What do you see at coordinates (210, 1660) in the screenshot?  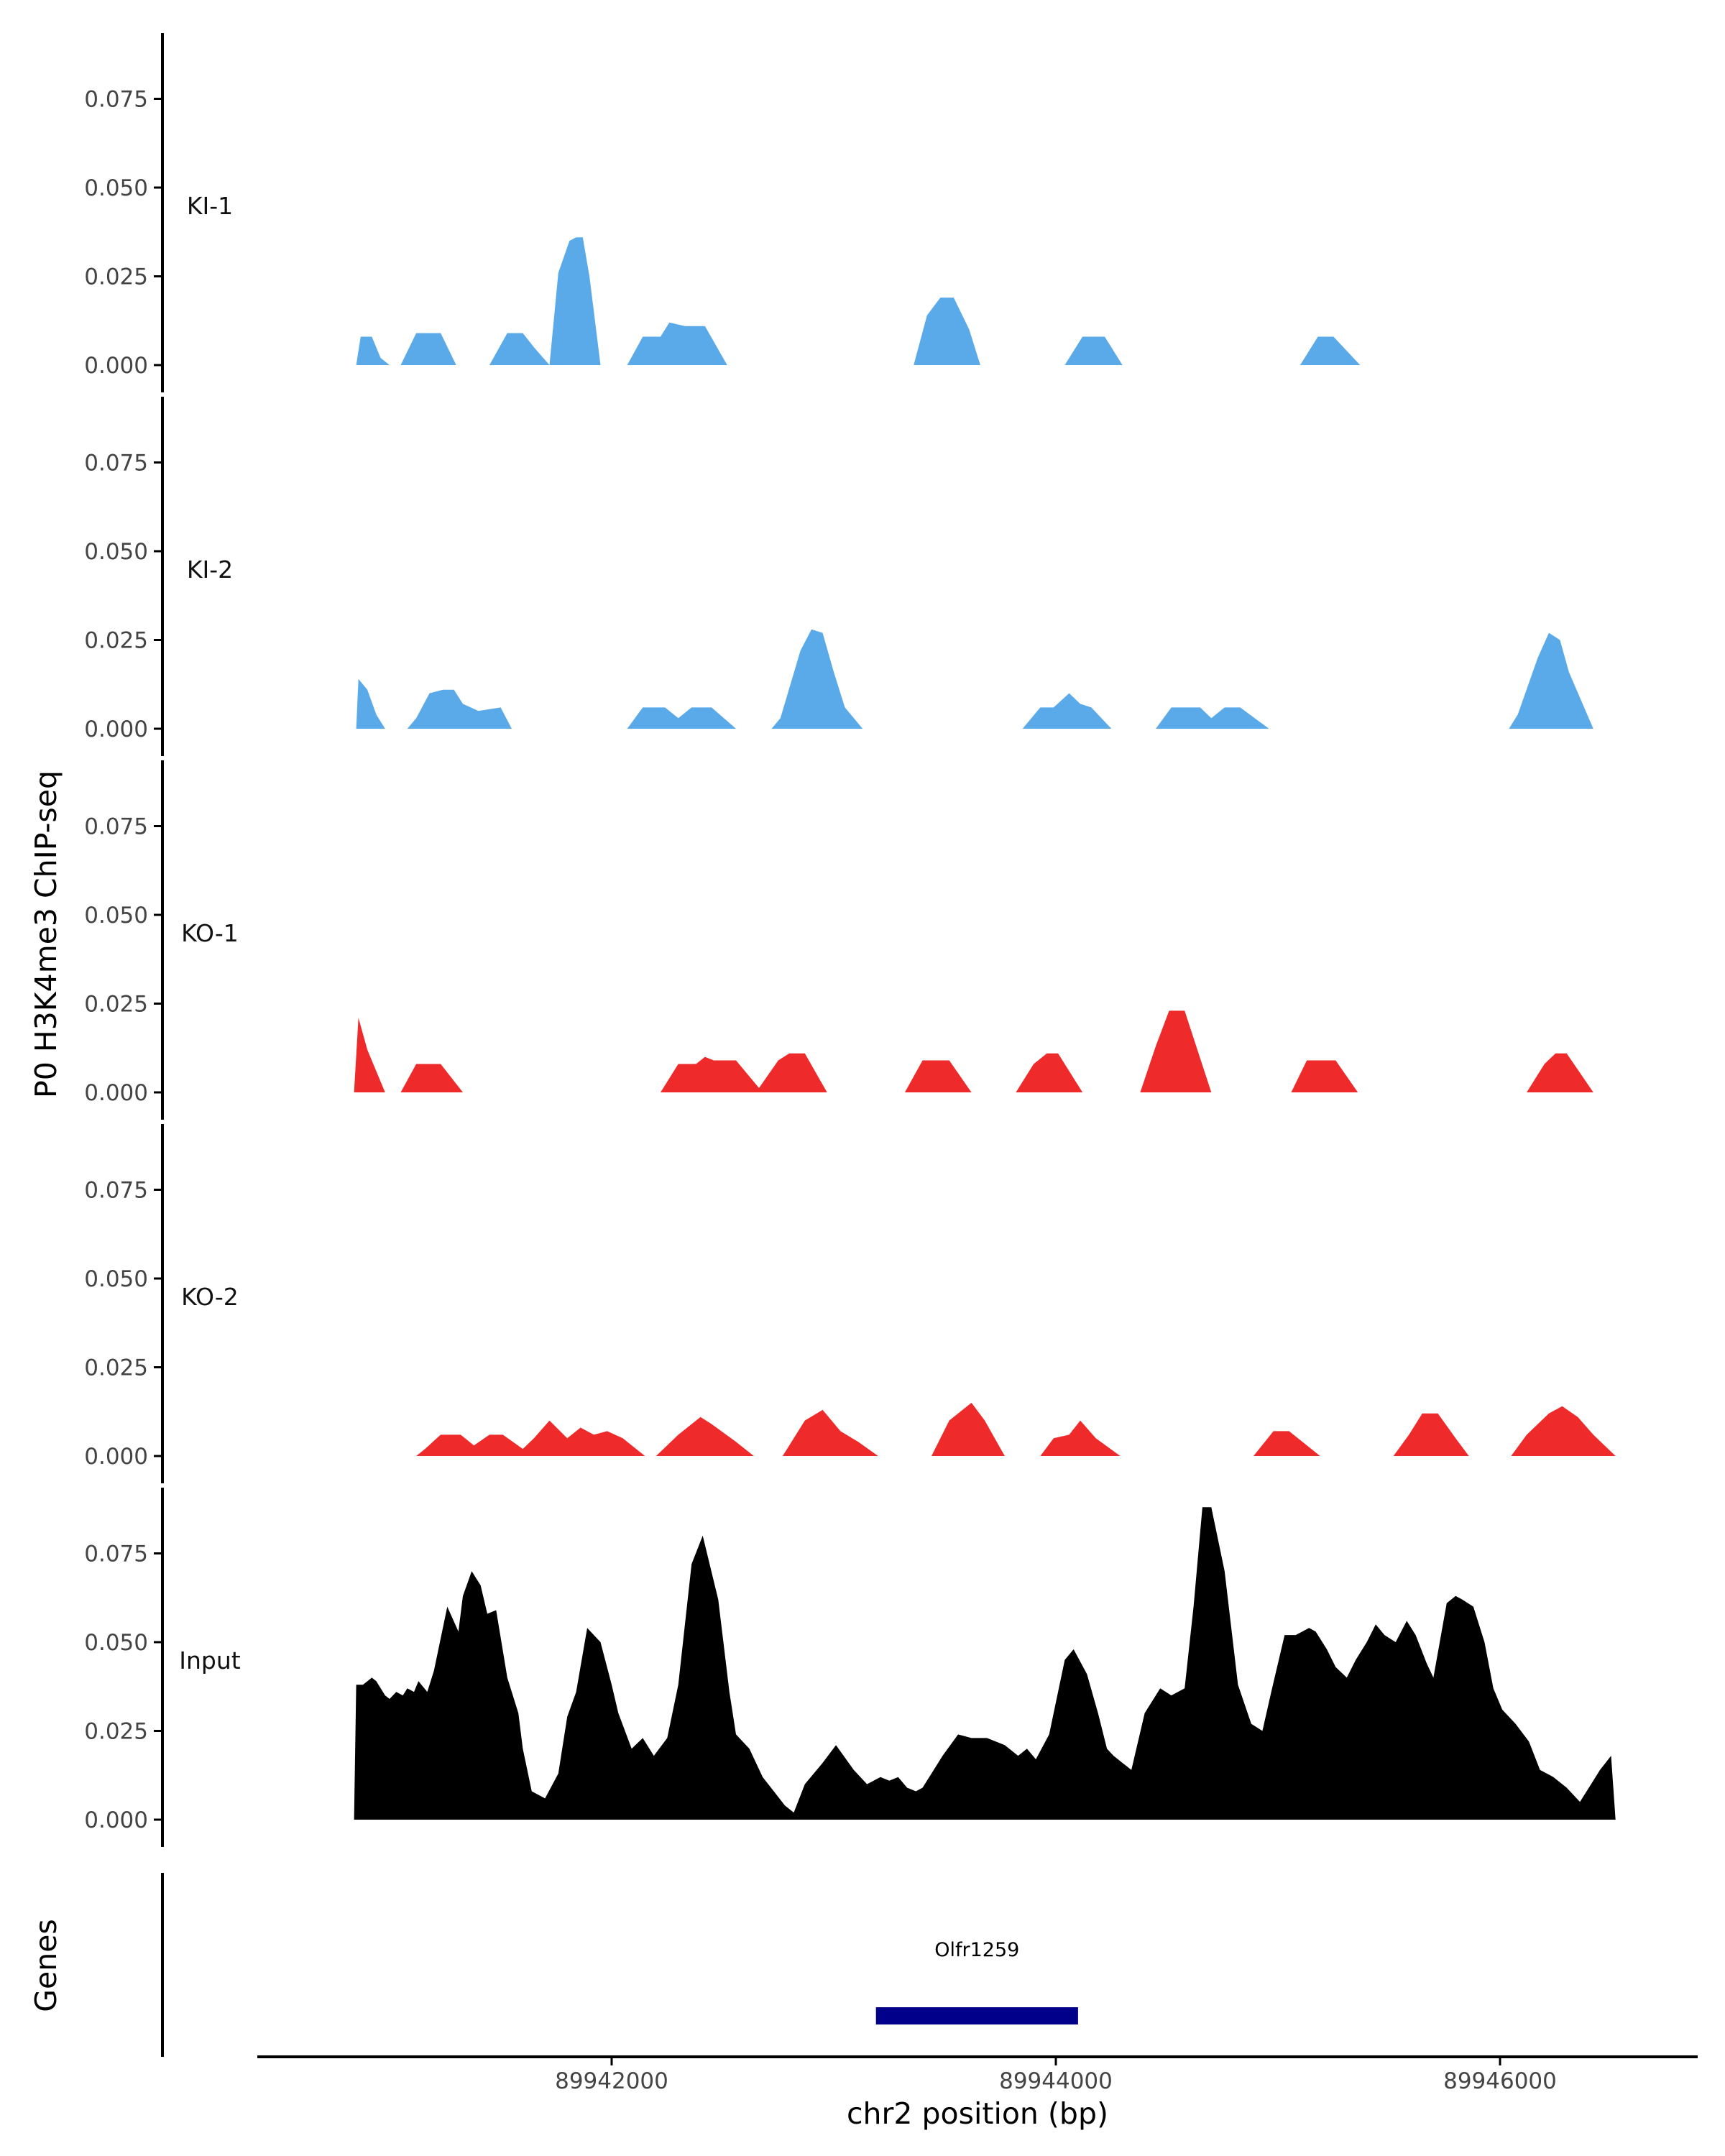 I see `sample-label: Input` at bounding box center [210, 1660].